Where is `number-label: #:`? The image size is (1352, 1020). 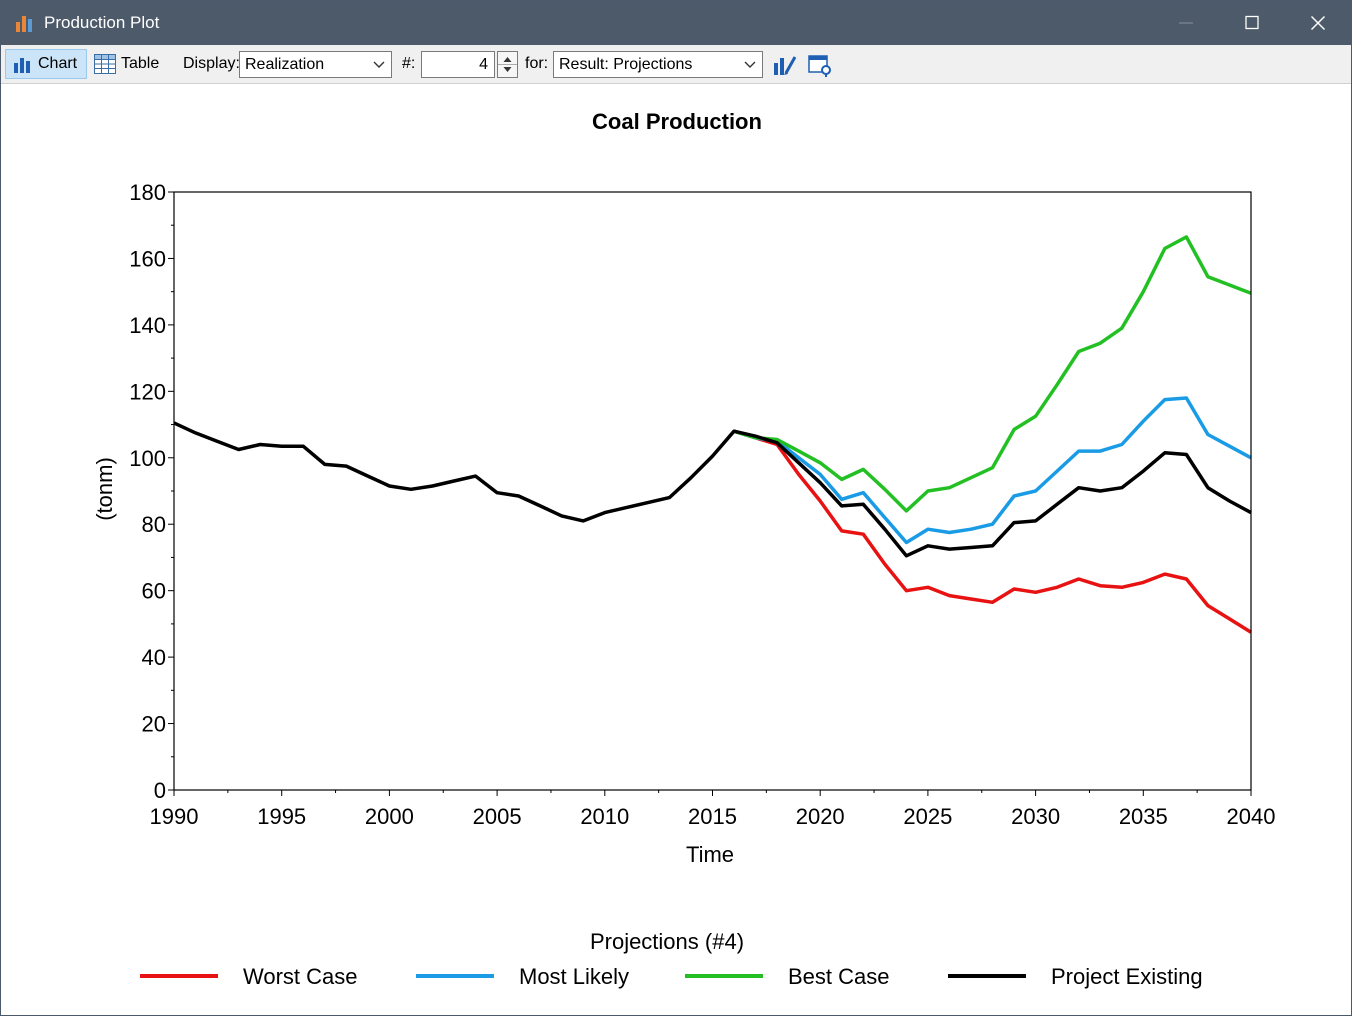 number-label: #: is located at coordinates (409, 63).